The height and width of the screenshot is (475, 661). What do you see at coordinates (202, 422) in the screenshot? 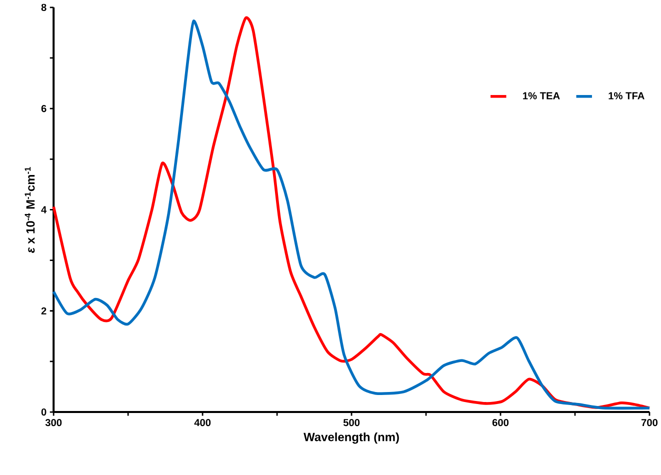
I see `x-tick-label: 400` at bounding box center [202, 422].